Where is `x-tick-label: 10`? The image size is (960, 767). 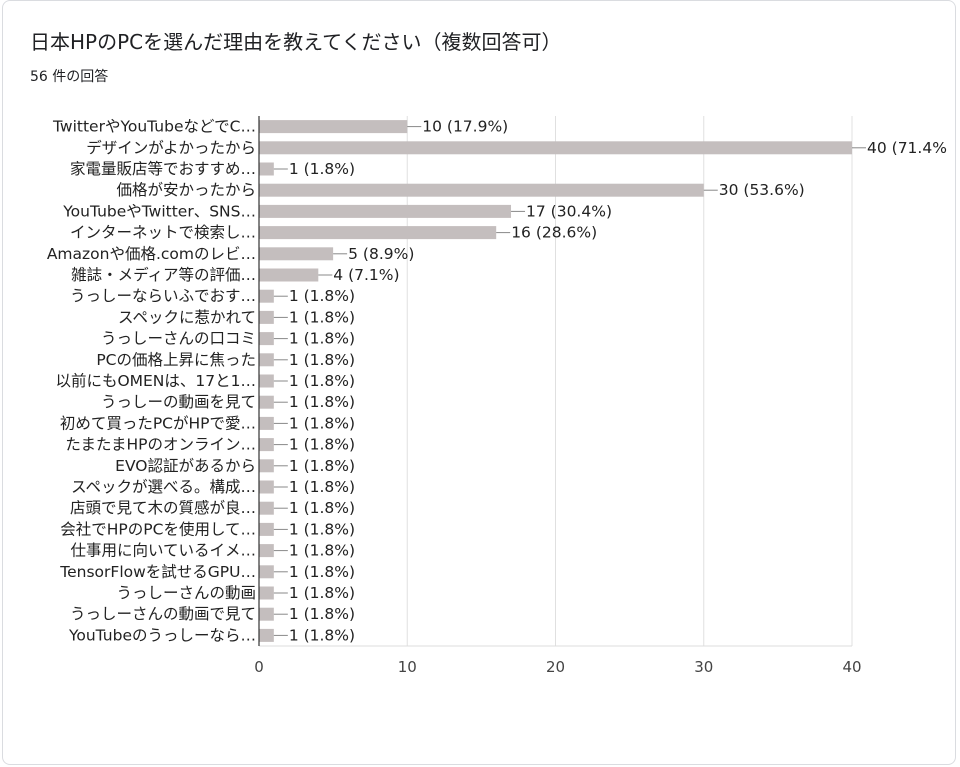
x-tick-label: 10 is located at coordinates (407, 667).